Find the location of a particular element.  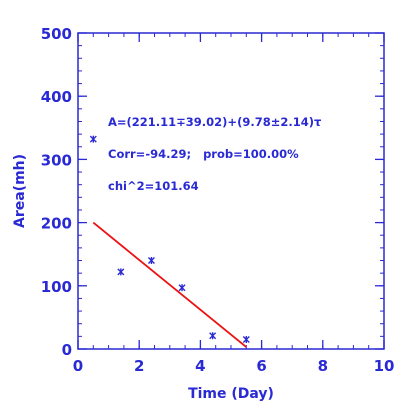

fit-line is located at coordinates (169, 284).